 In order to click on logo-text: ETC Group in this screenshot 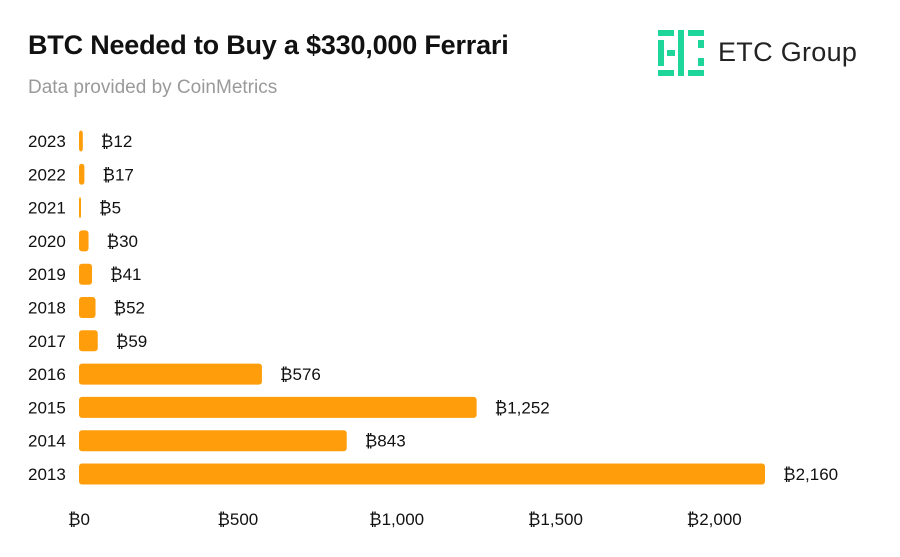, I will do `click(788, 52)`.